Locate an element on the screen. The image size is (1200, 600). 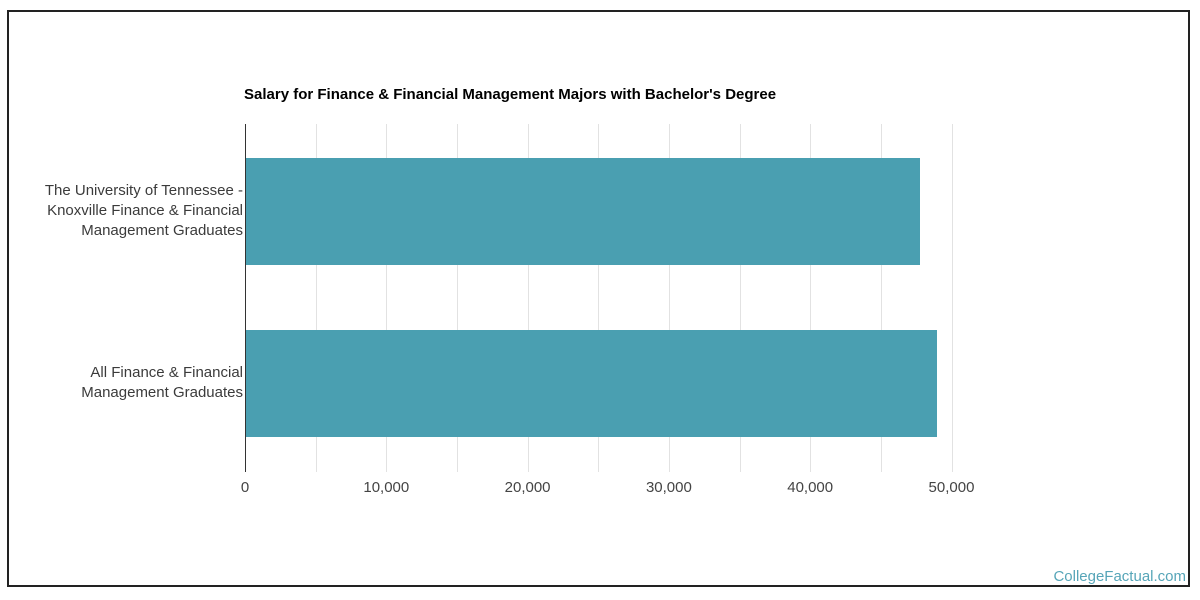
bar-ut-knoxville is located at coordinates (583, 211).